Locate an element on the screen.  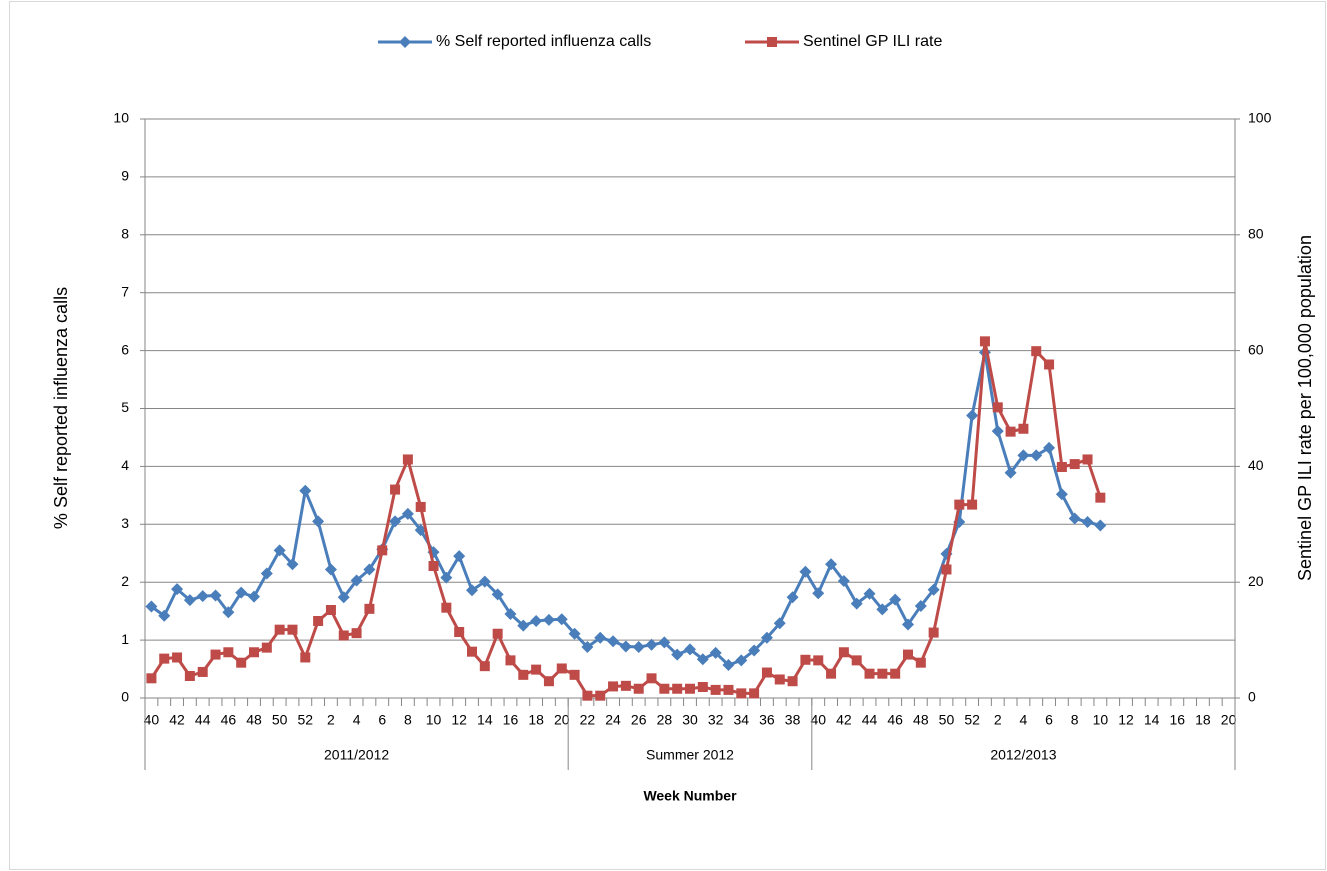
x-tick-label: 20 is located at coordinates (562, 720).